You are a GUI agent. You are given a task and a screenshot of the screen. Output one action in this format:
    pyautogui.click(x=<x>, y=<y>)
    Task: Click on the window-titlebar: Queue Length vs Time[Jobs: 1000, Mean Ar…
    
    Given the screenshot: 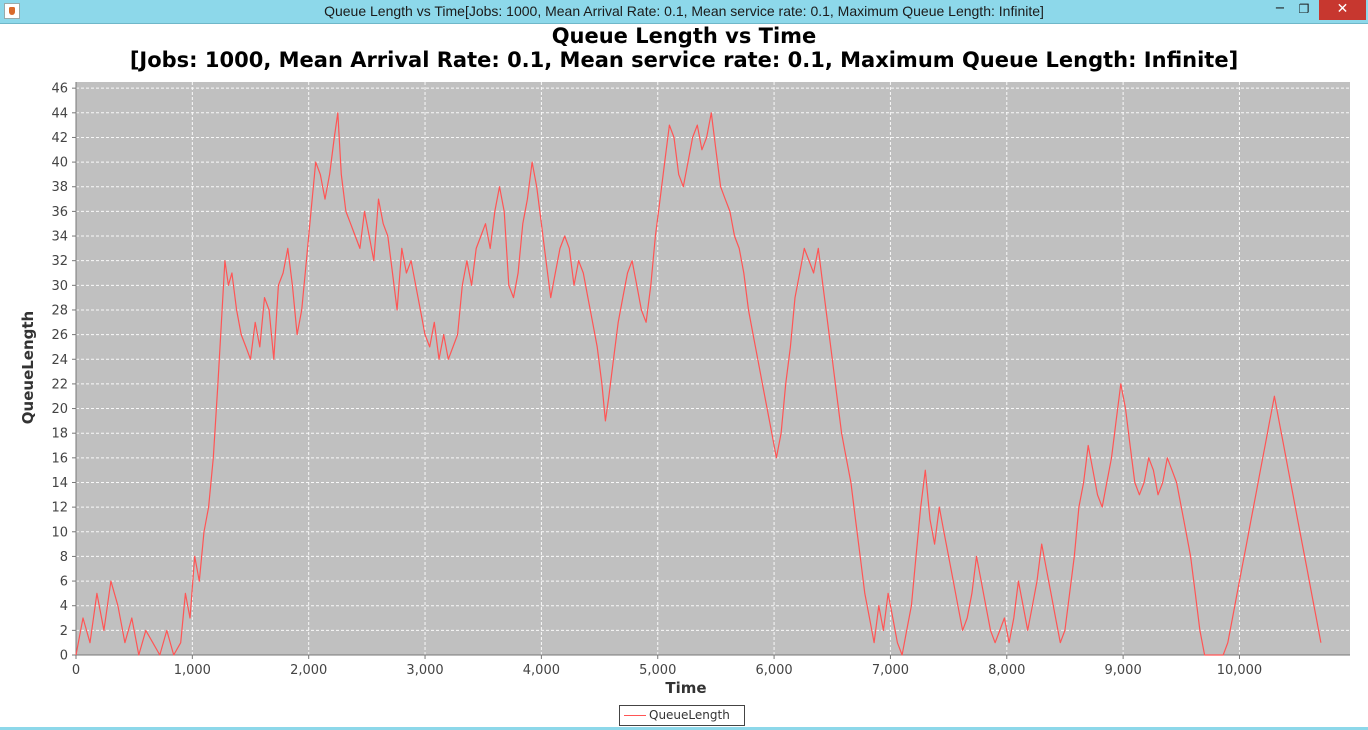 What is the action you would take?
    pyautogui.click(x=684, y=12)
    